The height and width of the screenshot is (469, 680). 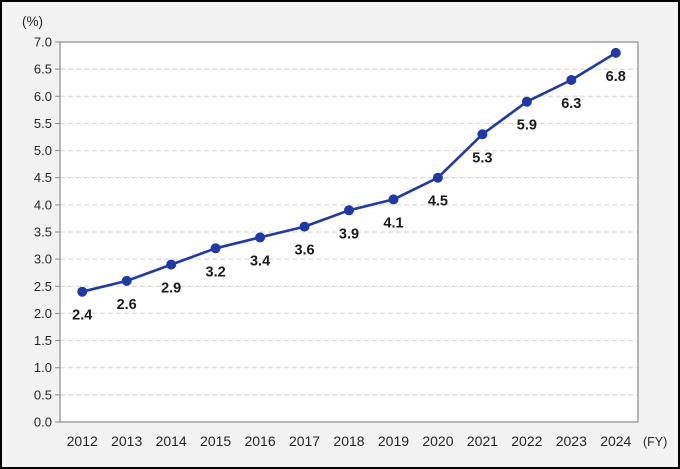 What do you see at coordinates (571, 104) in the screenshot?
I see `data-point-label: 6.3` at bounding box center [571, 104].